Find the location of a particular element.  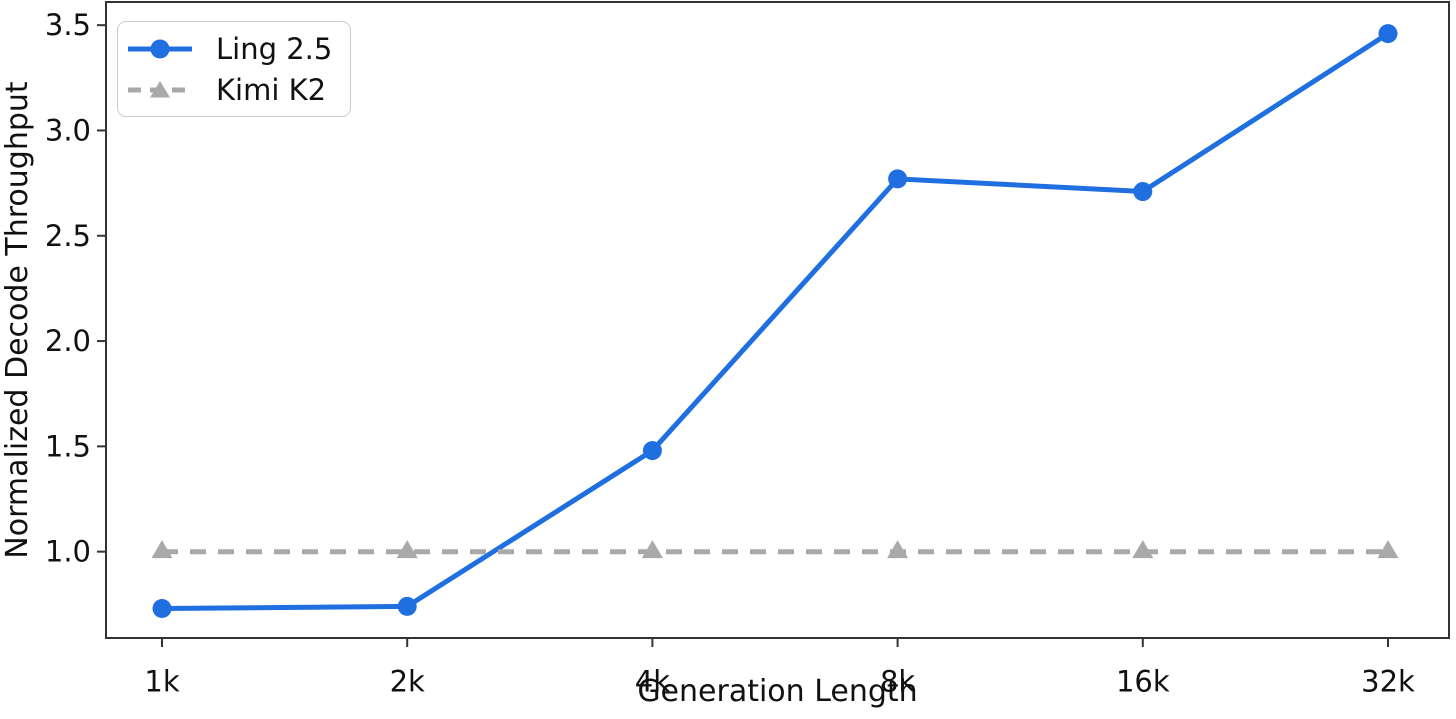

legend-item-kimi-k2: Kimi K2 is located at coordinates (238, 90).